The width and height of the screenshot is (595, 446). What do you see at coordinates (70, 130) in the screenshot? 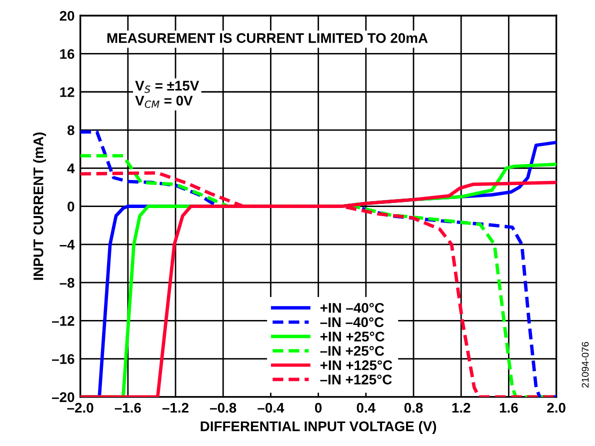
I see `y-tick-label: 8` at bounding box center [70, 130].